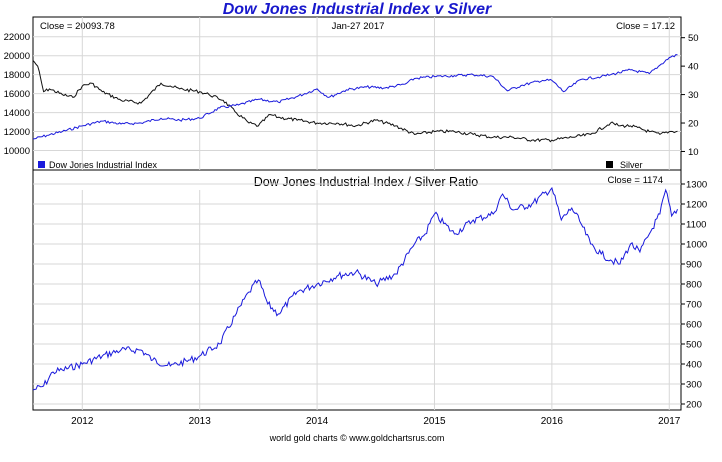  What do you see at coordinates (693, 152) in the screenshot?
I see `y-right-tick-label: 10` at bounding box center [693, 152].